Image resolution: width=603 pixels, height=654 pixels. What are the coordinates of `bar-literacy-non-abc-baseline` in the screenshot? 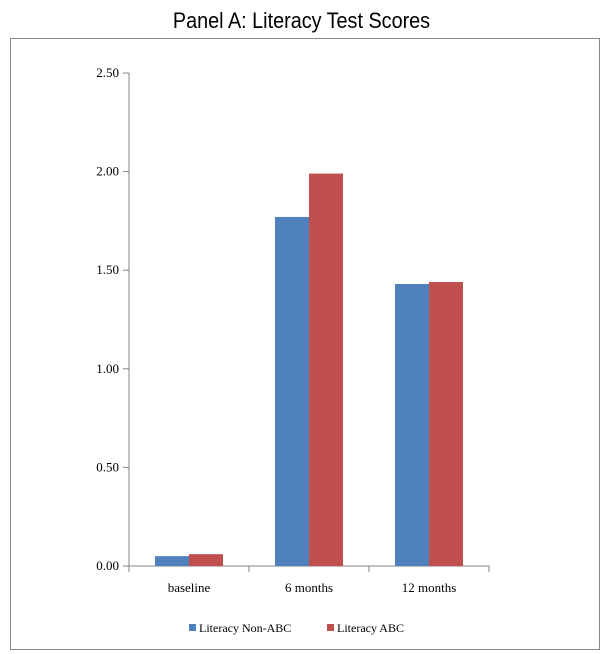 It's located at (172, 561).